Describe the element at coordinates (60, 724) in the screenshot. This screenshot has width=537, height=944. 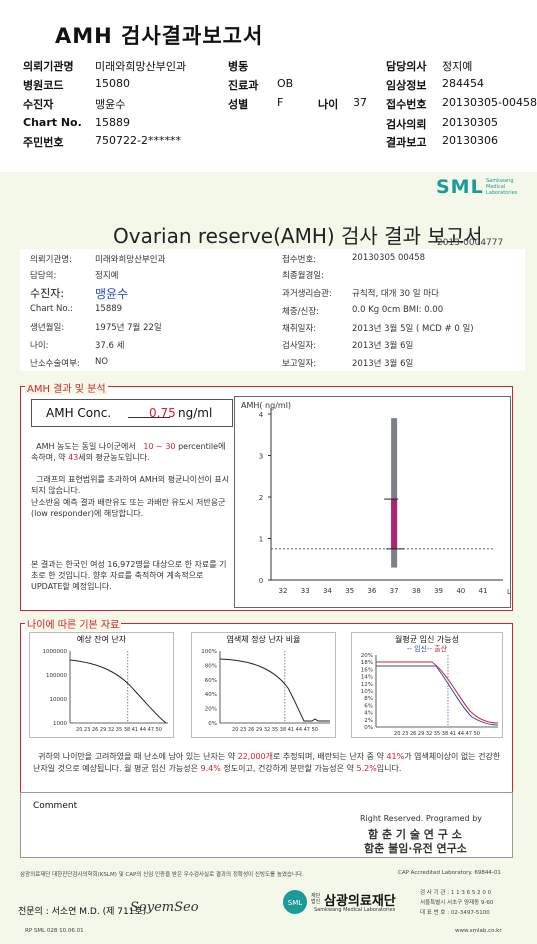
I see `chart1-ytick-3: 1000` at that location.